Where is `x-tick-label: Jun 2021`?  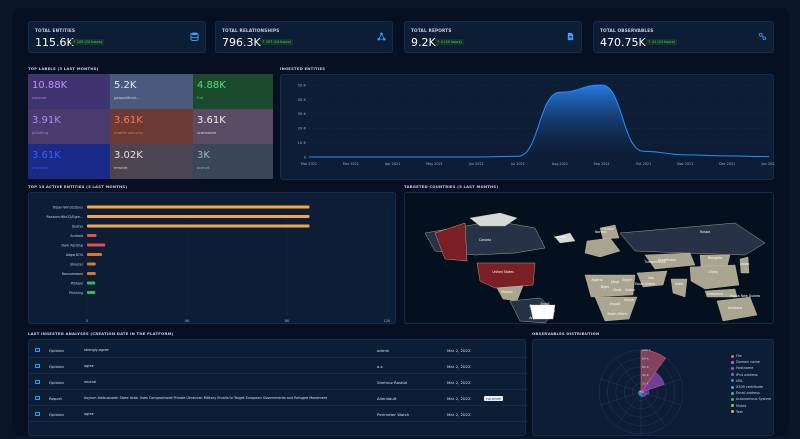
x-tick-label: Jun 2021 is located at coordinates (476, 164).